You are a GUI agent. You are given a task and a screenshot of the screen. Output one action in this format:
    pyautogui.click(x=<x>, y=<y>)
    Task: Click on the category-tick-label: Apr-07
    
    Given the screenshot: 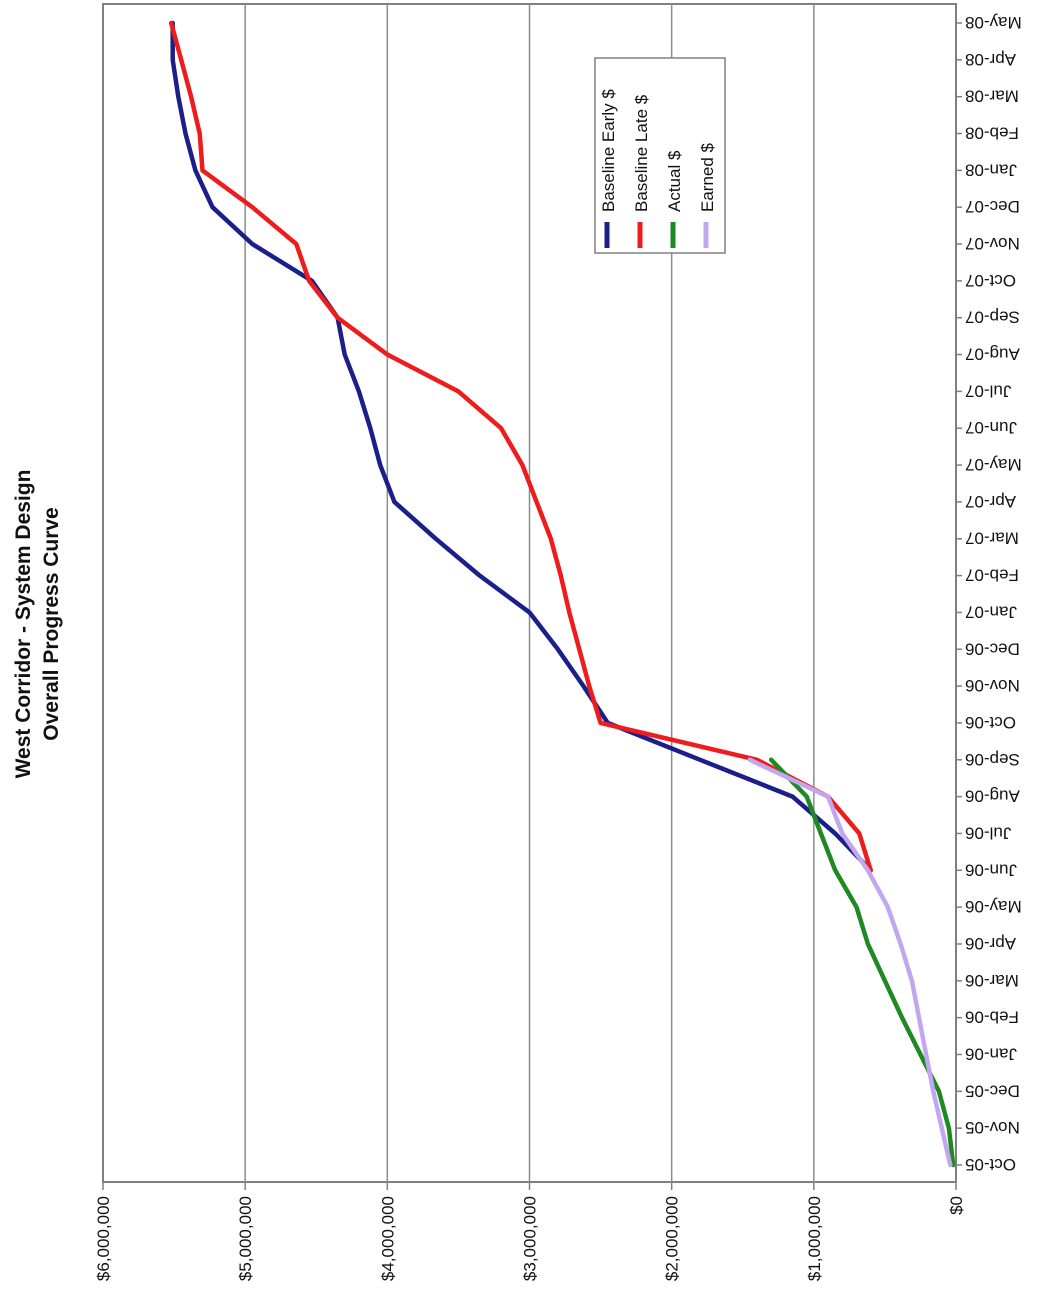 What is the action you would take?
    pyautogui.click(x=990, y=501)
    